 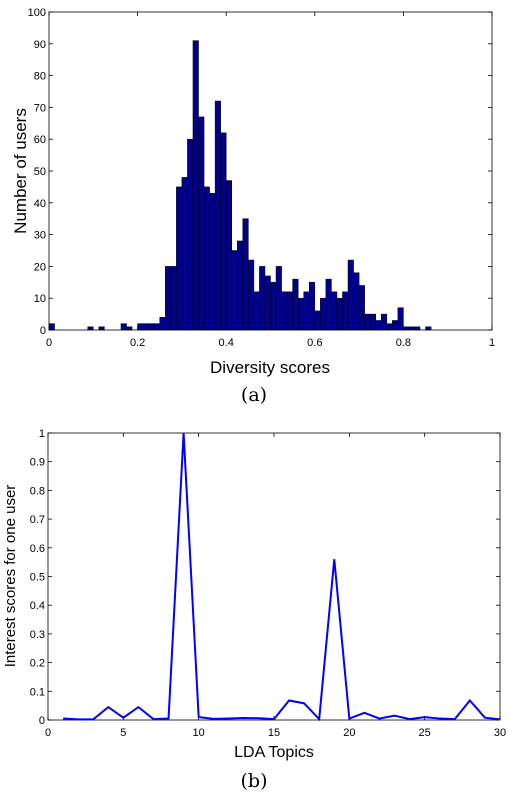 I want to click on y-tick-label: 20, so click(x=40, y=267).